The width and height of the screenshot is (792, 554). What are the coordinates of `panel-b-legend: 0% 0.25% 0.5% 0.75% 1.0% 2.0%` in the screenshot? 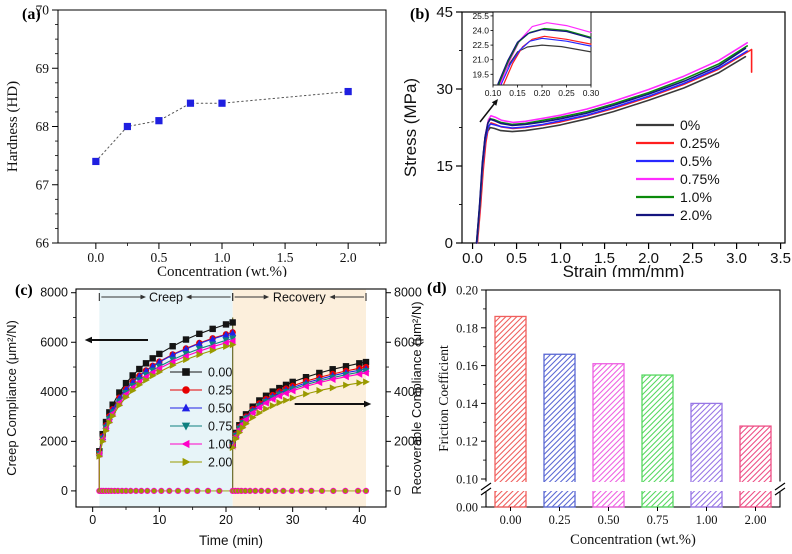 It's located at (678, 170).